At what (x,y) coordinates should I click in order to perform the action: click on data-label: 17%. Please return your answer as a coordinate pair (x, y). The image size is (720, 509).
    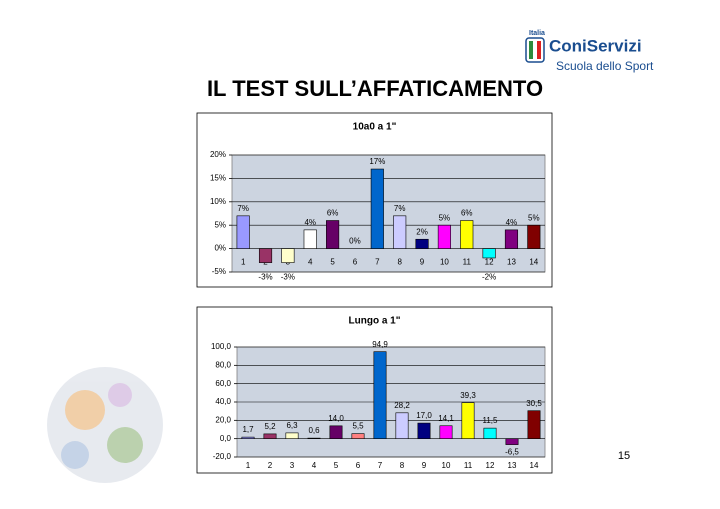
    Looking at the image, I should click on (377, 161).